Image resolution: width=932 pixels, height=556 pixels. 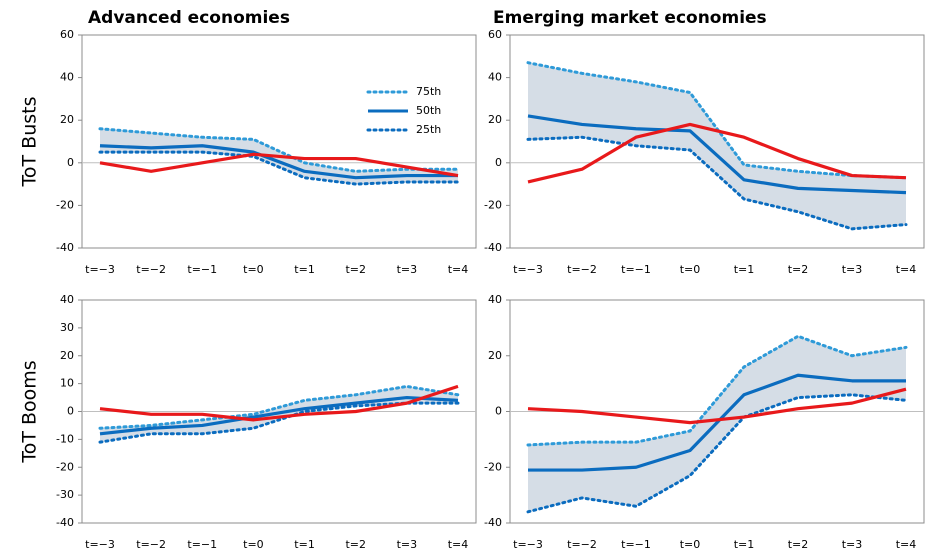 What do you see at coordinates (30, 411) in the screenshot?
I see `y-axis-label: ToT Booms` at bounding box center [30, 411].